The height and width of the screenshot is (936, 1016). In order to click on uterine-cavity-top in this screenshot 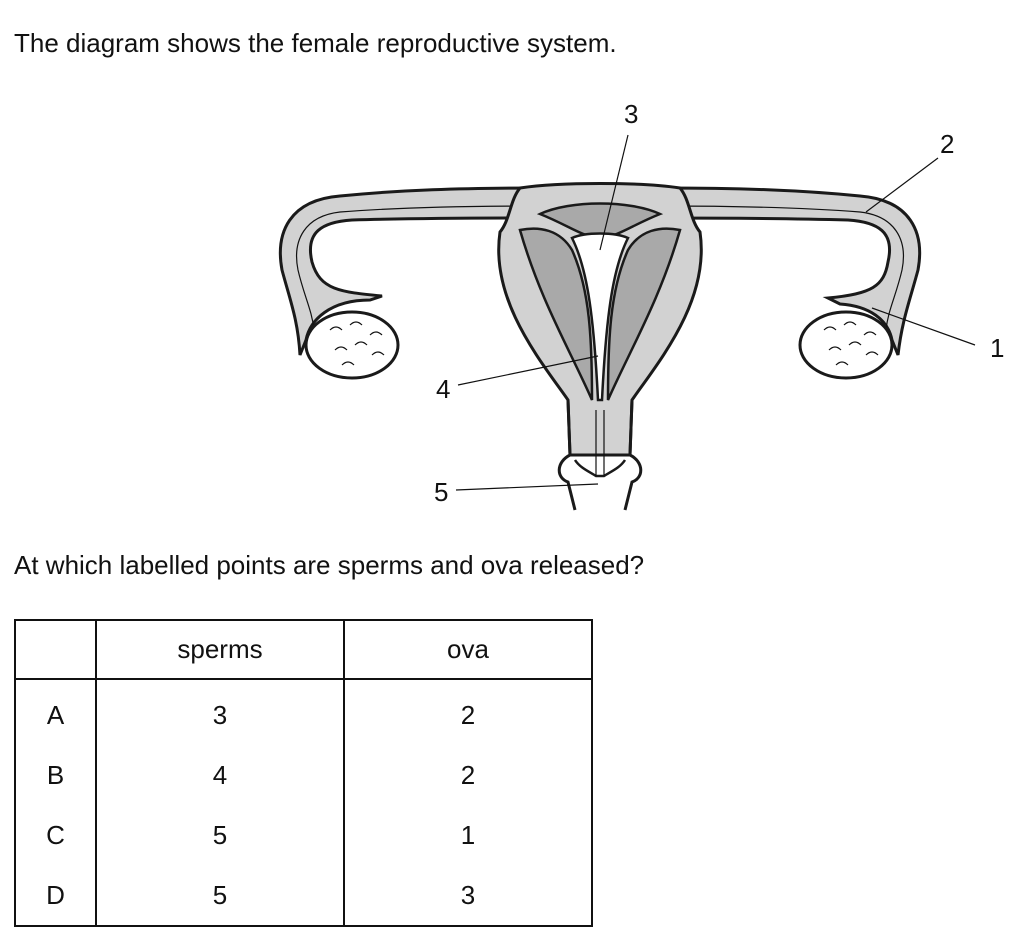, I will do `click(600, 221)`.